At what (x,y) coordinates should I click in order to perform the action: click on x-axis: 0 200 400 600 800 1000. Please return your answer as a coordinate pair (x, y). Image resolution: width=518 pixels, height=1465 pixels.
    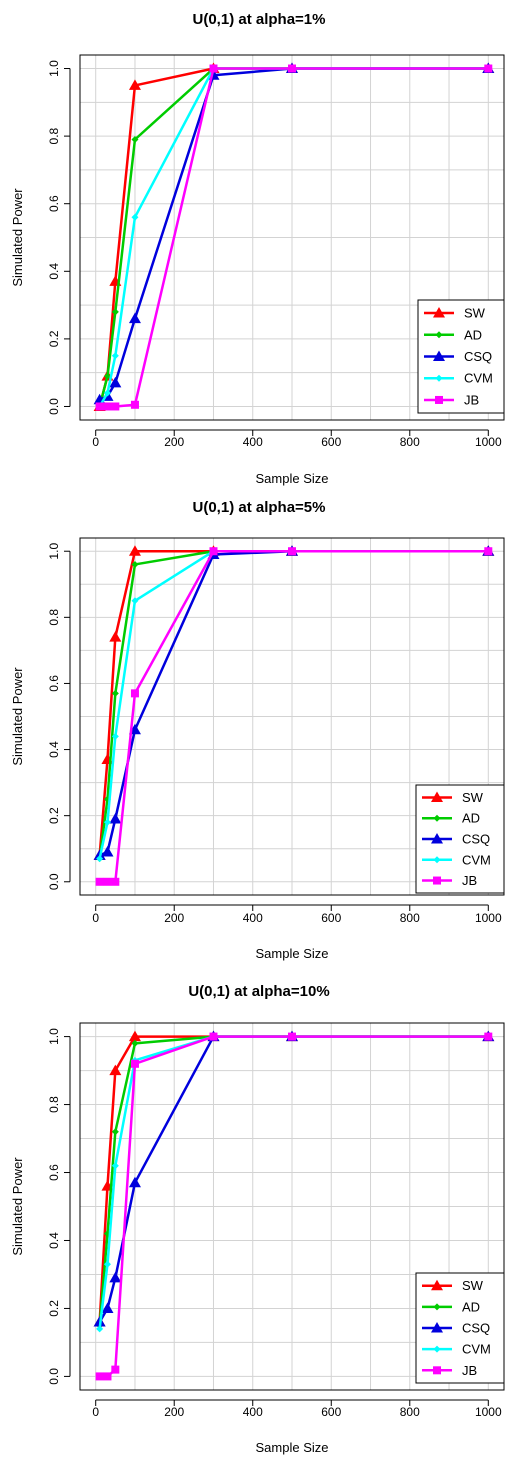
    Looking at the image, I should click on (297, 1409).